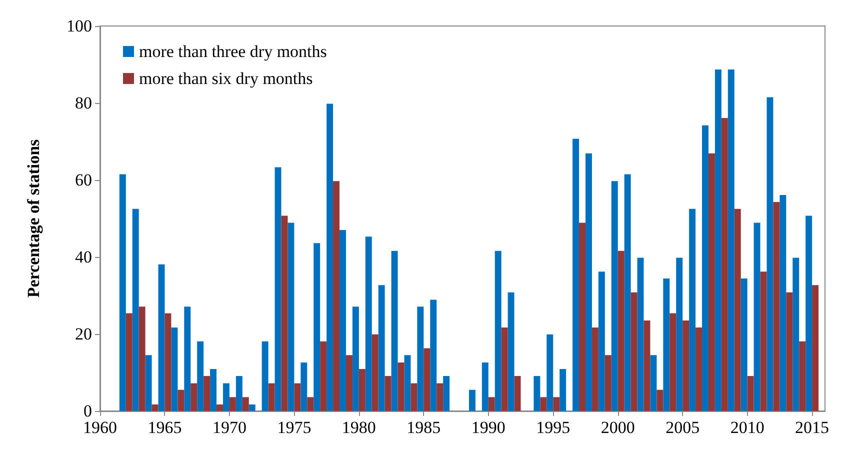 This screenshot has width=846, height=452. I want to click on y-tick-label: 80, so click(83, 103).